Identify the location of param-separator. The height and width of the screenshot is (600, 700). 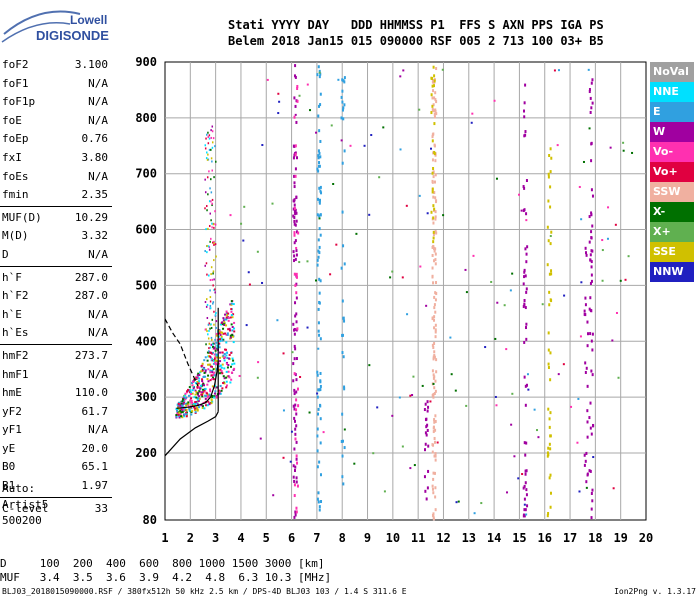
(56, 344).